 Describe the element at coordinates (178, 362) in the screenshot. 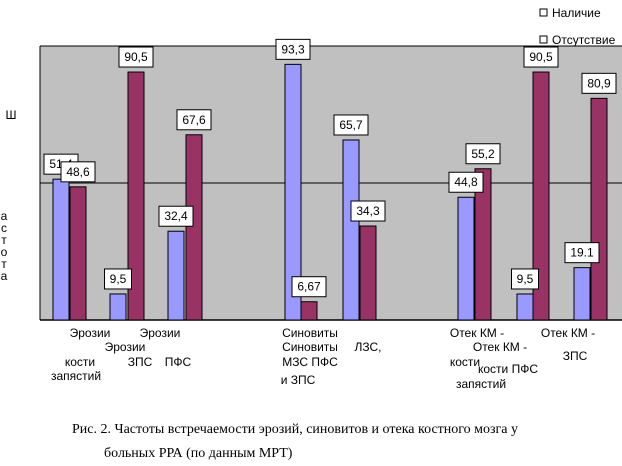

I see `category-label: ПФС` at that location.